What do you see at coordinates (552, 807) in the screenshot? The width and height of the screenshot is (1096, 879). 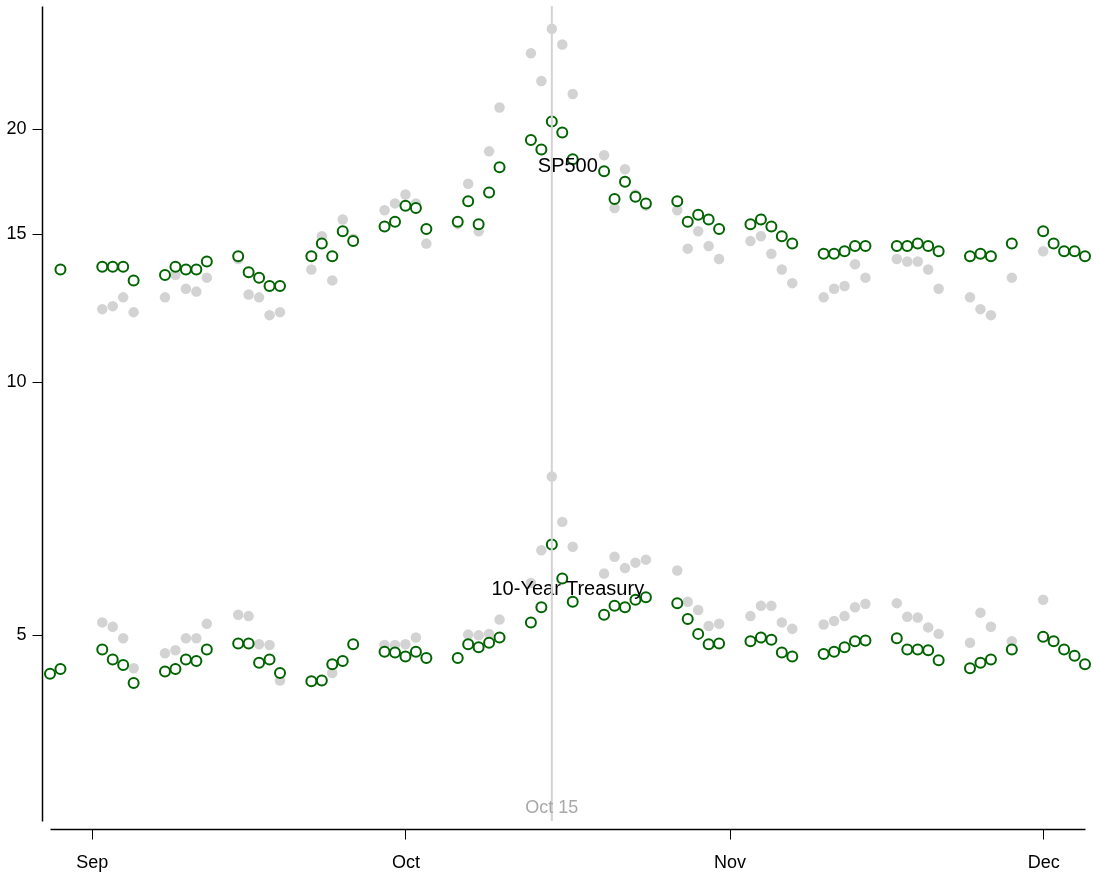 I see `ref-line-label: Oct 15` at bounding box center [552, 807].